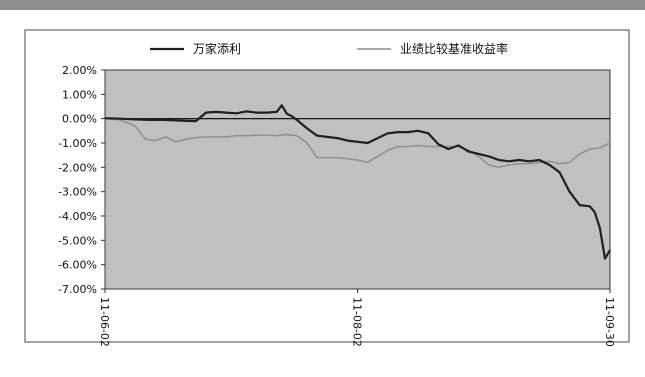 This screenshot has width=645, height=377. What do you see at coordinates (357, 322) in the screenshot?
I see `x-tick-label: 11-08-02` at bounding box center [357, 322].